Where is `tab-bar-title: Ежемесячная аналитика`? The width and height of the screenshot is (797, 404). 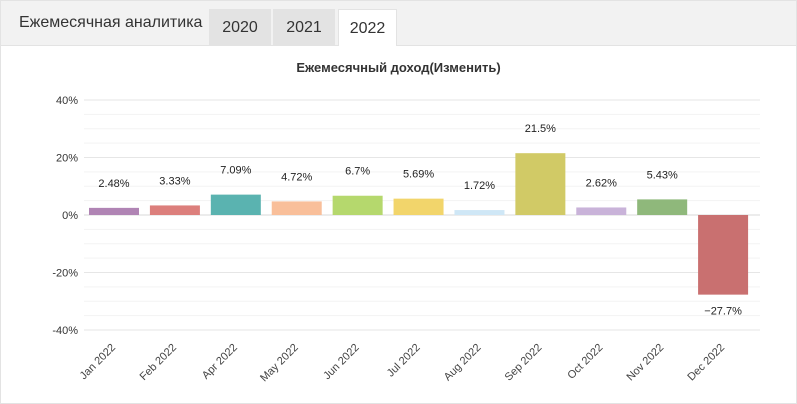
tab-bar-title: Ежемесячная аналитика is located at coordinates (111, 22).